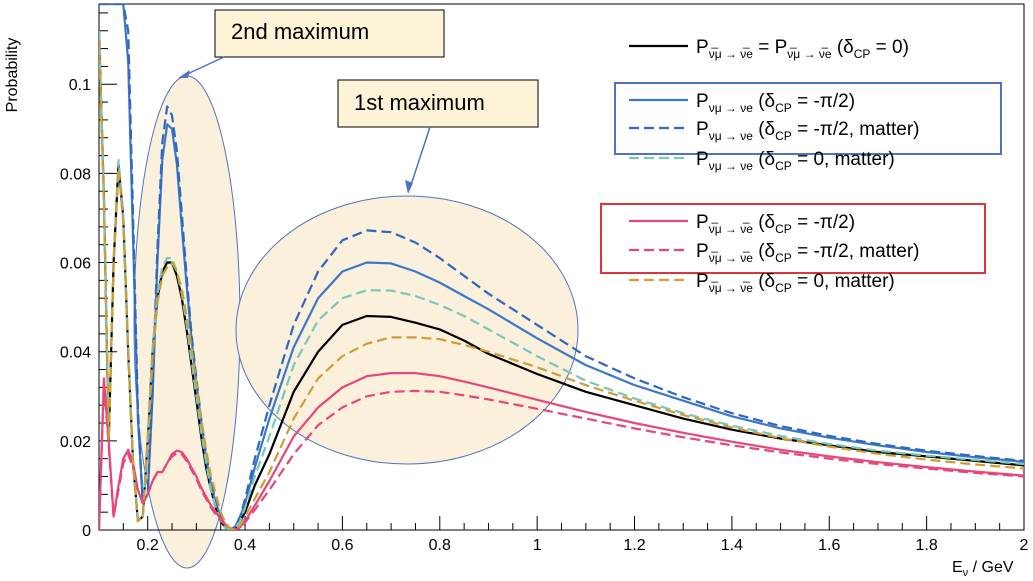 The image size is (1033, 581). Describe the element at coordinates (75, 442) in the screenshot. I see `y-tick-label: 0.02` at that location.